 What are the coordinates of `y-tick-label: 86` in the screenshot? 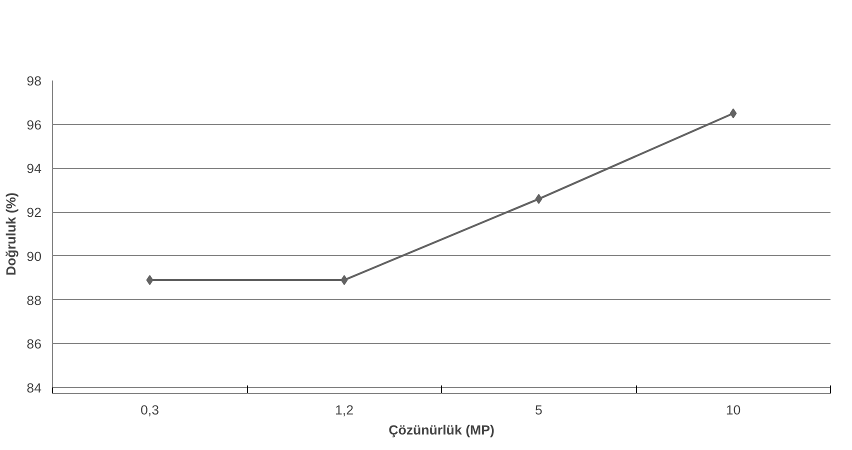 It's located at (34, 344).